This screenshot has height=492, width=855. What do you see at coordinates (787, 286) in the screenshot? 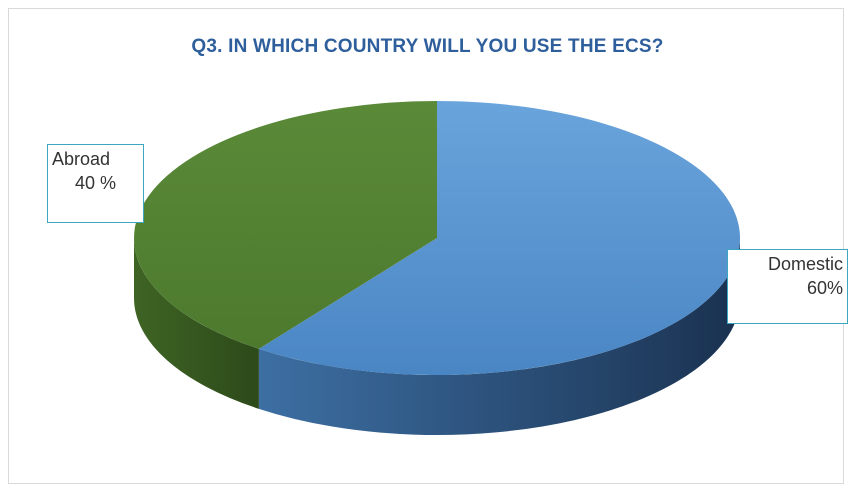
I see `slice-label-domestic: Domestic 60%` at bounding box center [787, 286].